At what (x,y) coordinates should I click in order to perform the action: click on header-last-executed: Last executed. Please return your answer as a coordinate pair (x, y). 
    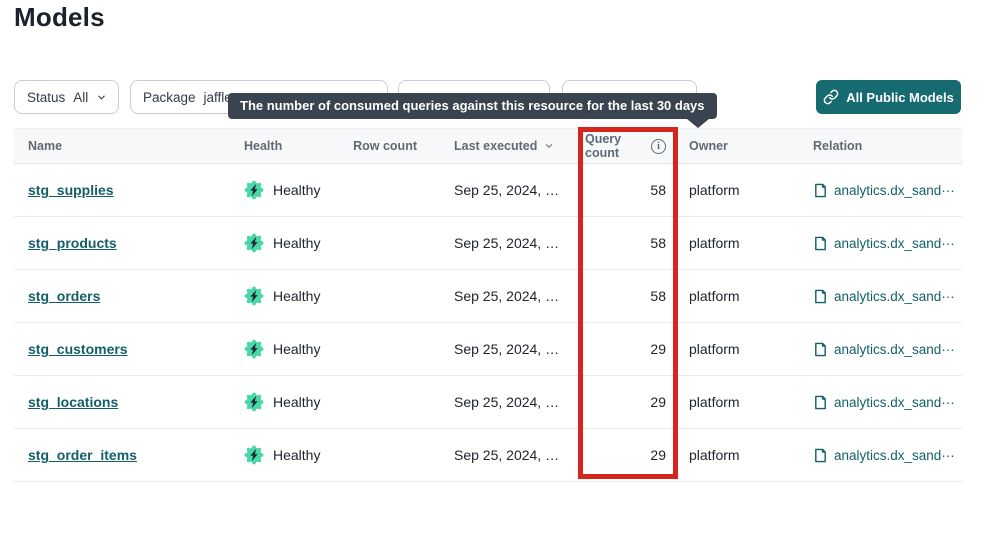
    Looking at the image, I should click on (511, 146).